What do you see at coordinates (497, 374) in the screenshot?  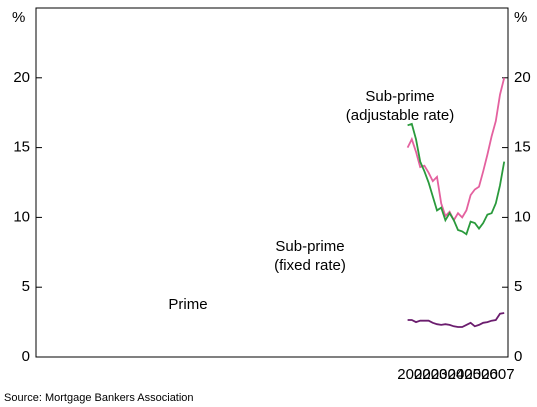 I see `x-tick-label: 2007` at bounding box center [497, 374].